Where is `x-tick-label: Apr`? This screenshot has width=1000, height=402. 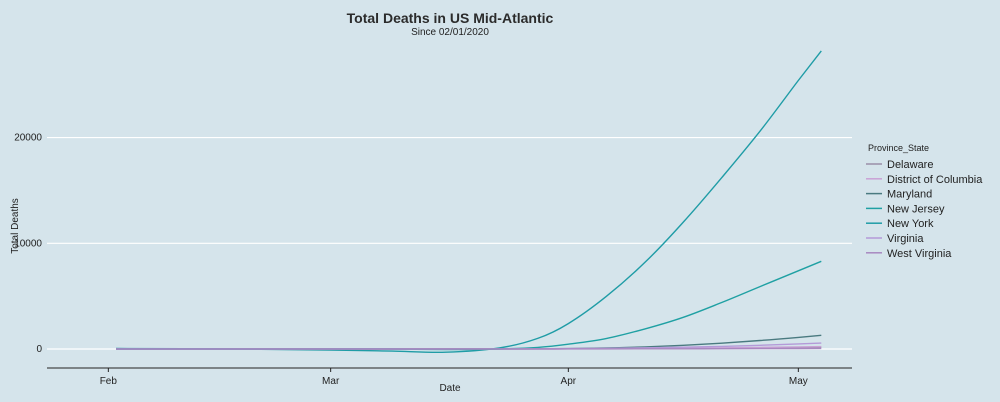
x-tick-label: Apr is located at coordinates (569, 381).